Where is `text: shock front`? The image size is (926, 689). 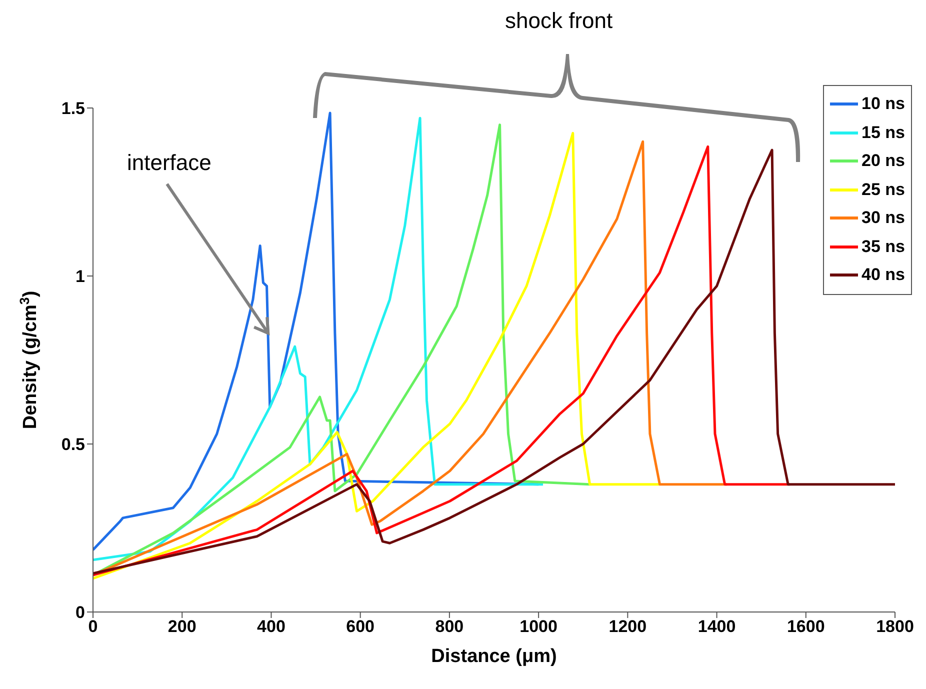 text: shock front is located at coordinates (559, 21).